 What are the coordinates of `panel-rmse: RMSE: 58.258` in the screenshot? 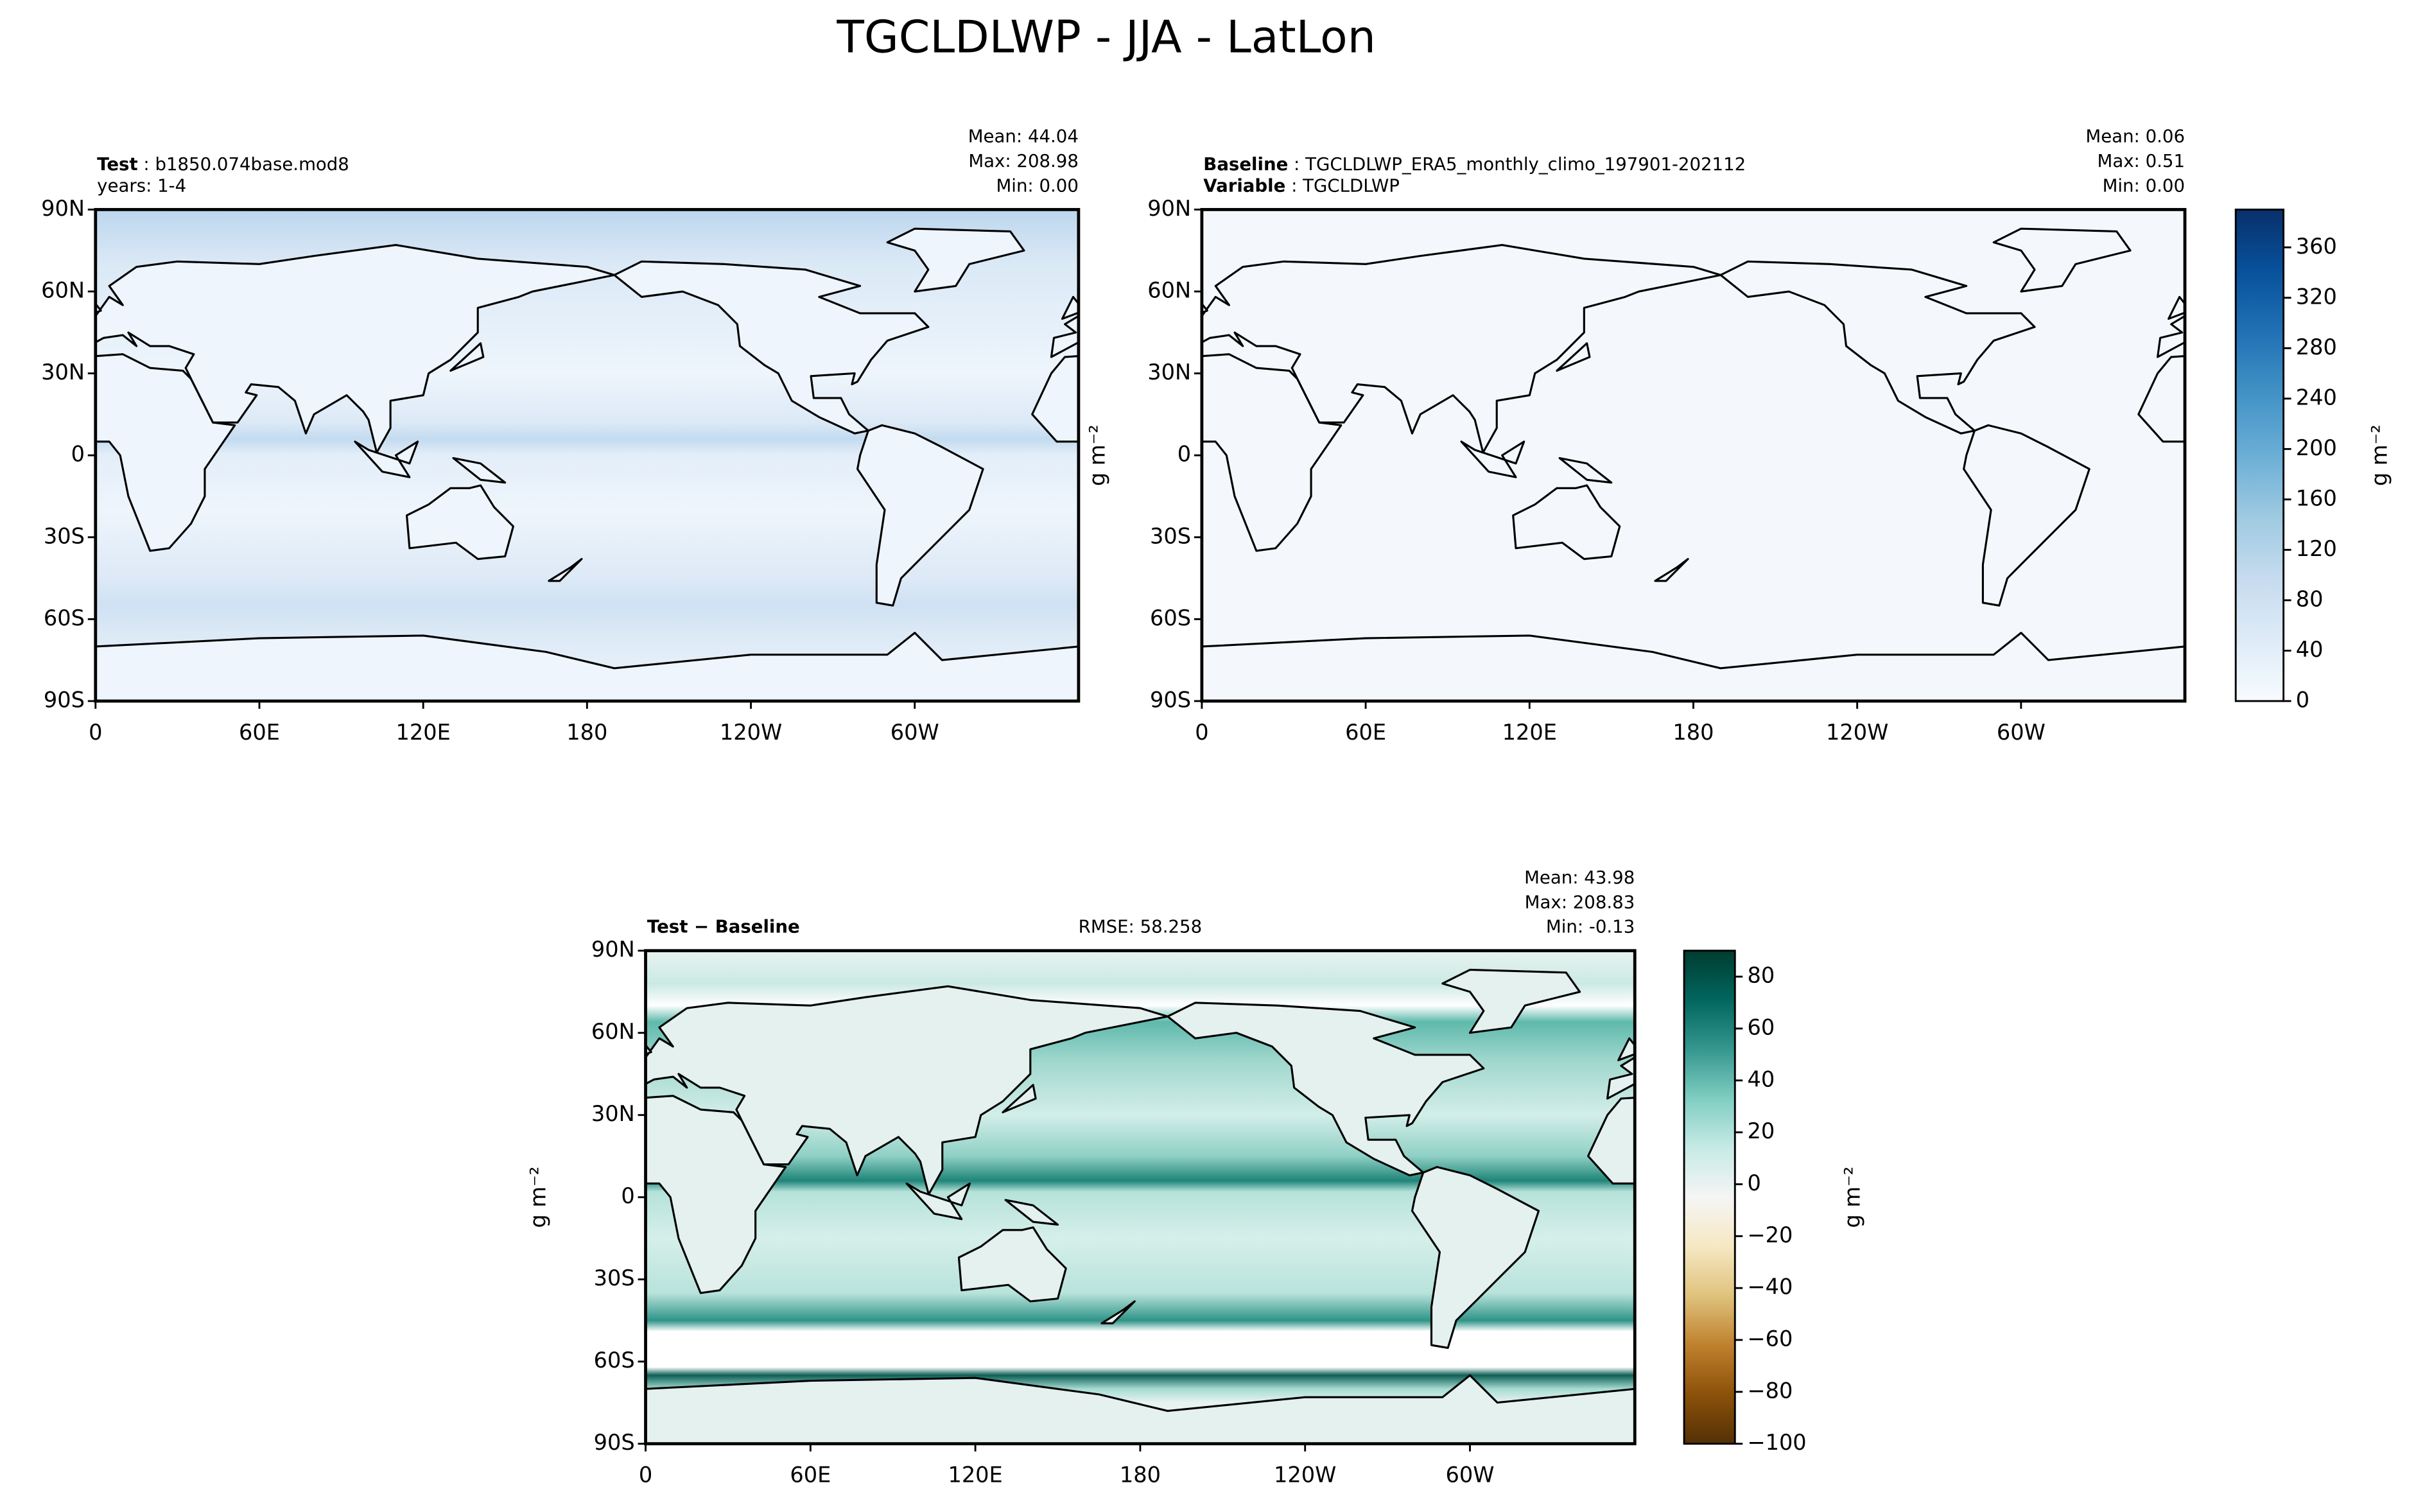 It's located at (1140, 926).